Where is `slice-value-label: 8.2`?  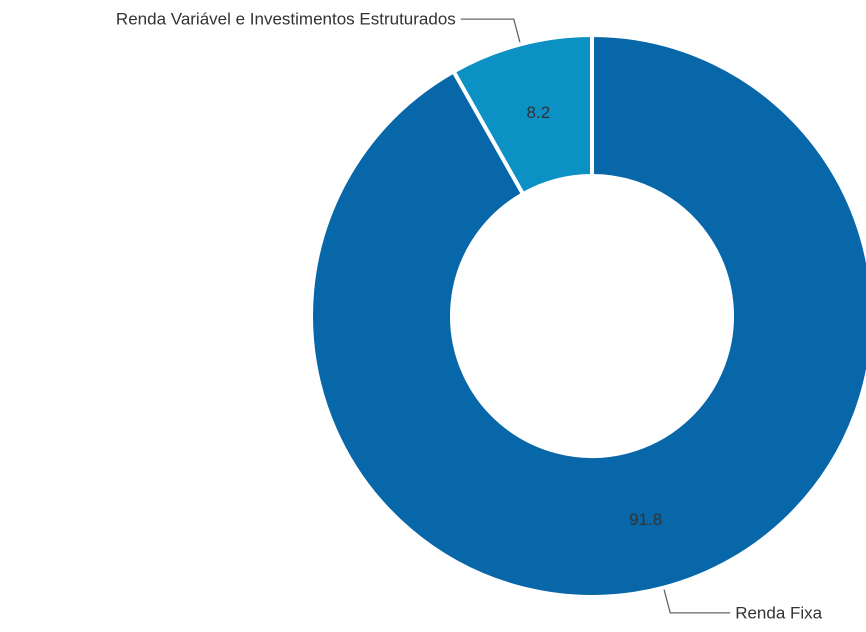 slice-value-label: 8.2 is located at coordinates (539, 112).